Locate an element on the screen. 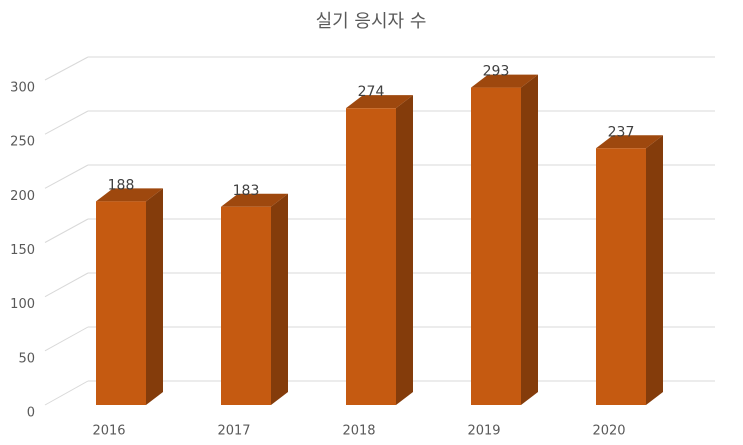 This screenshot has height=445, width=743. y-tick-label: 200 is located at coordinates (22, 196).